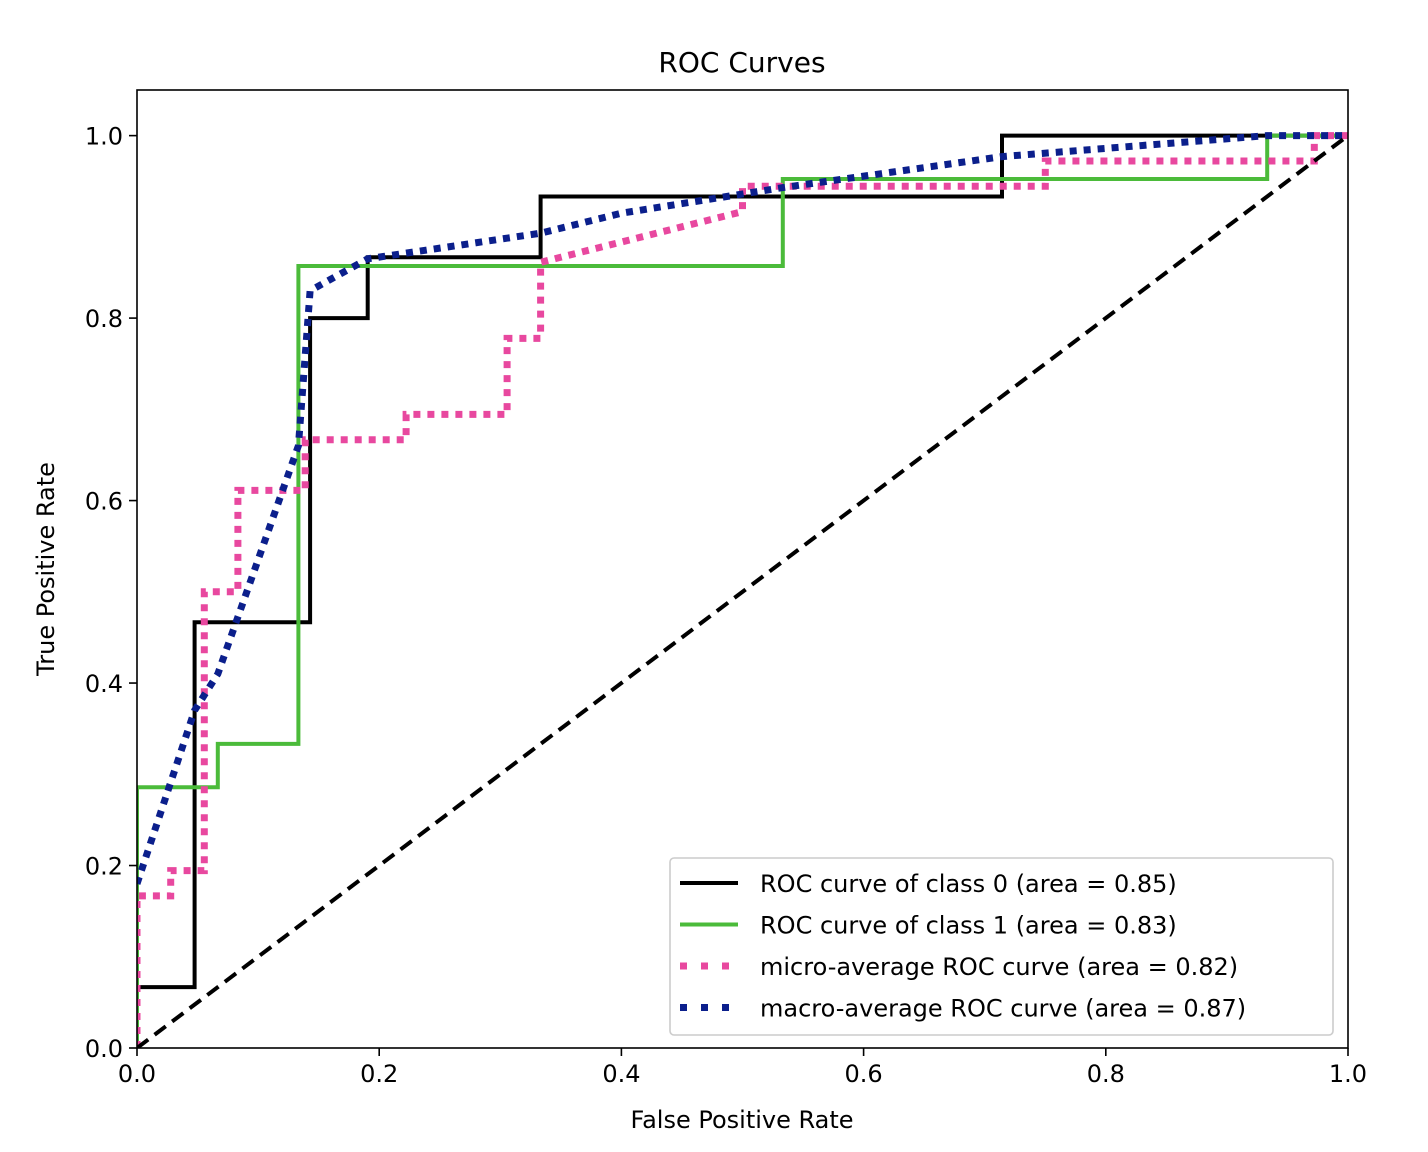 The image size is (1428, 1152). What do you see at coordinates (864, 1074) in the screenshot?
I see `x-tick-label: 0.6` at bounding box center [864, 1074].